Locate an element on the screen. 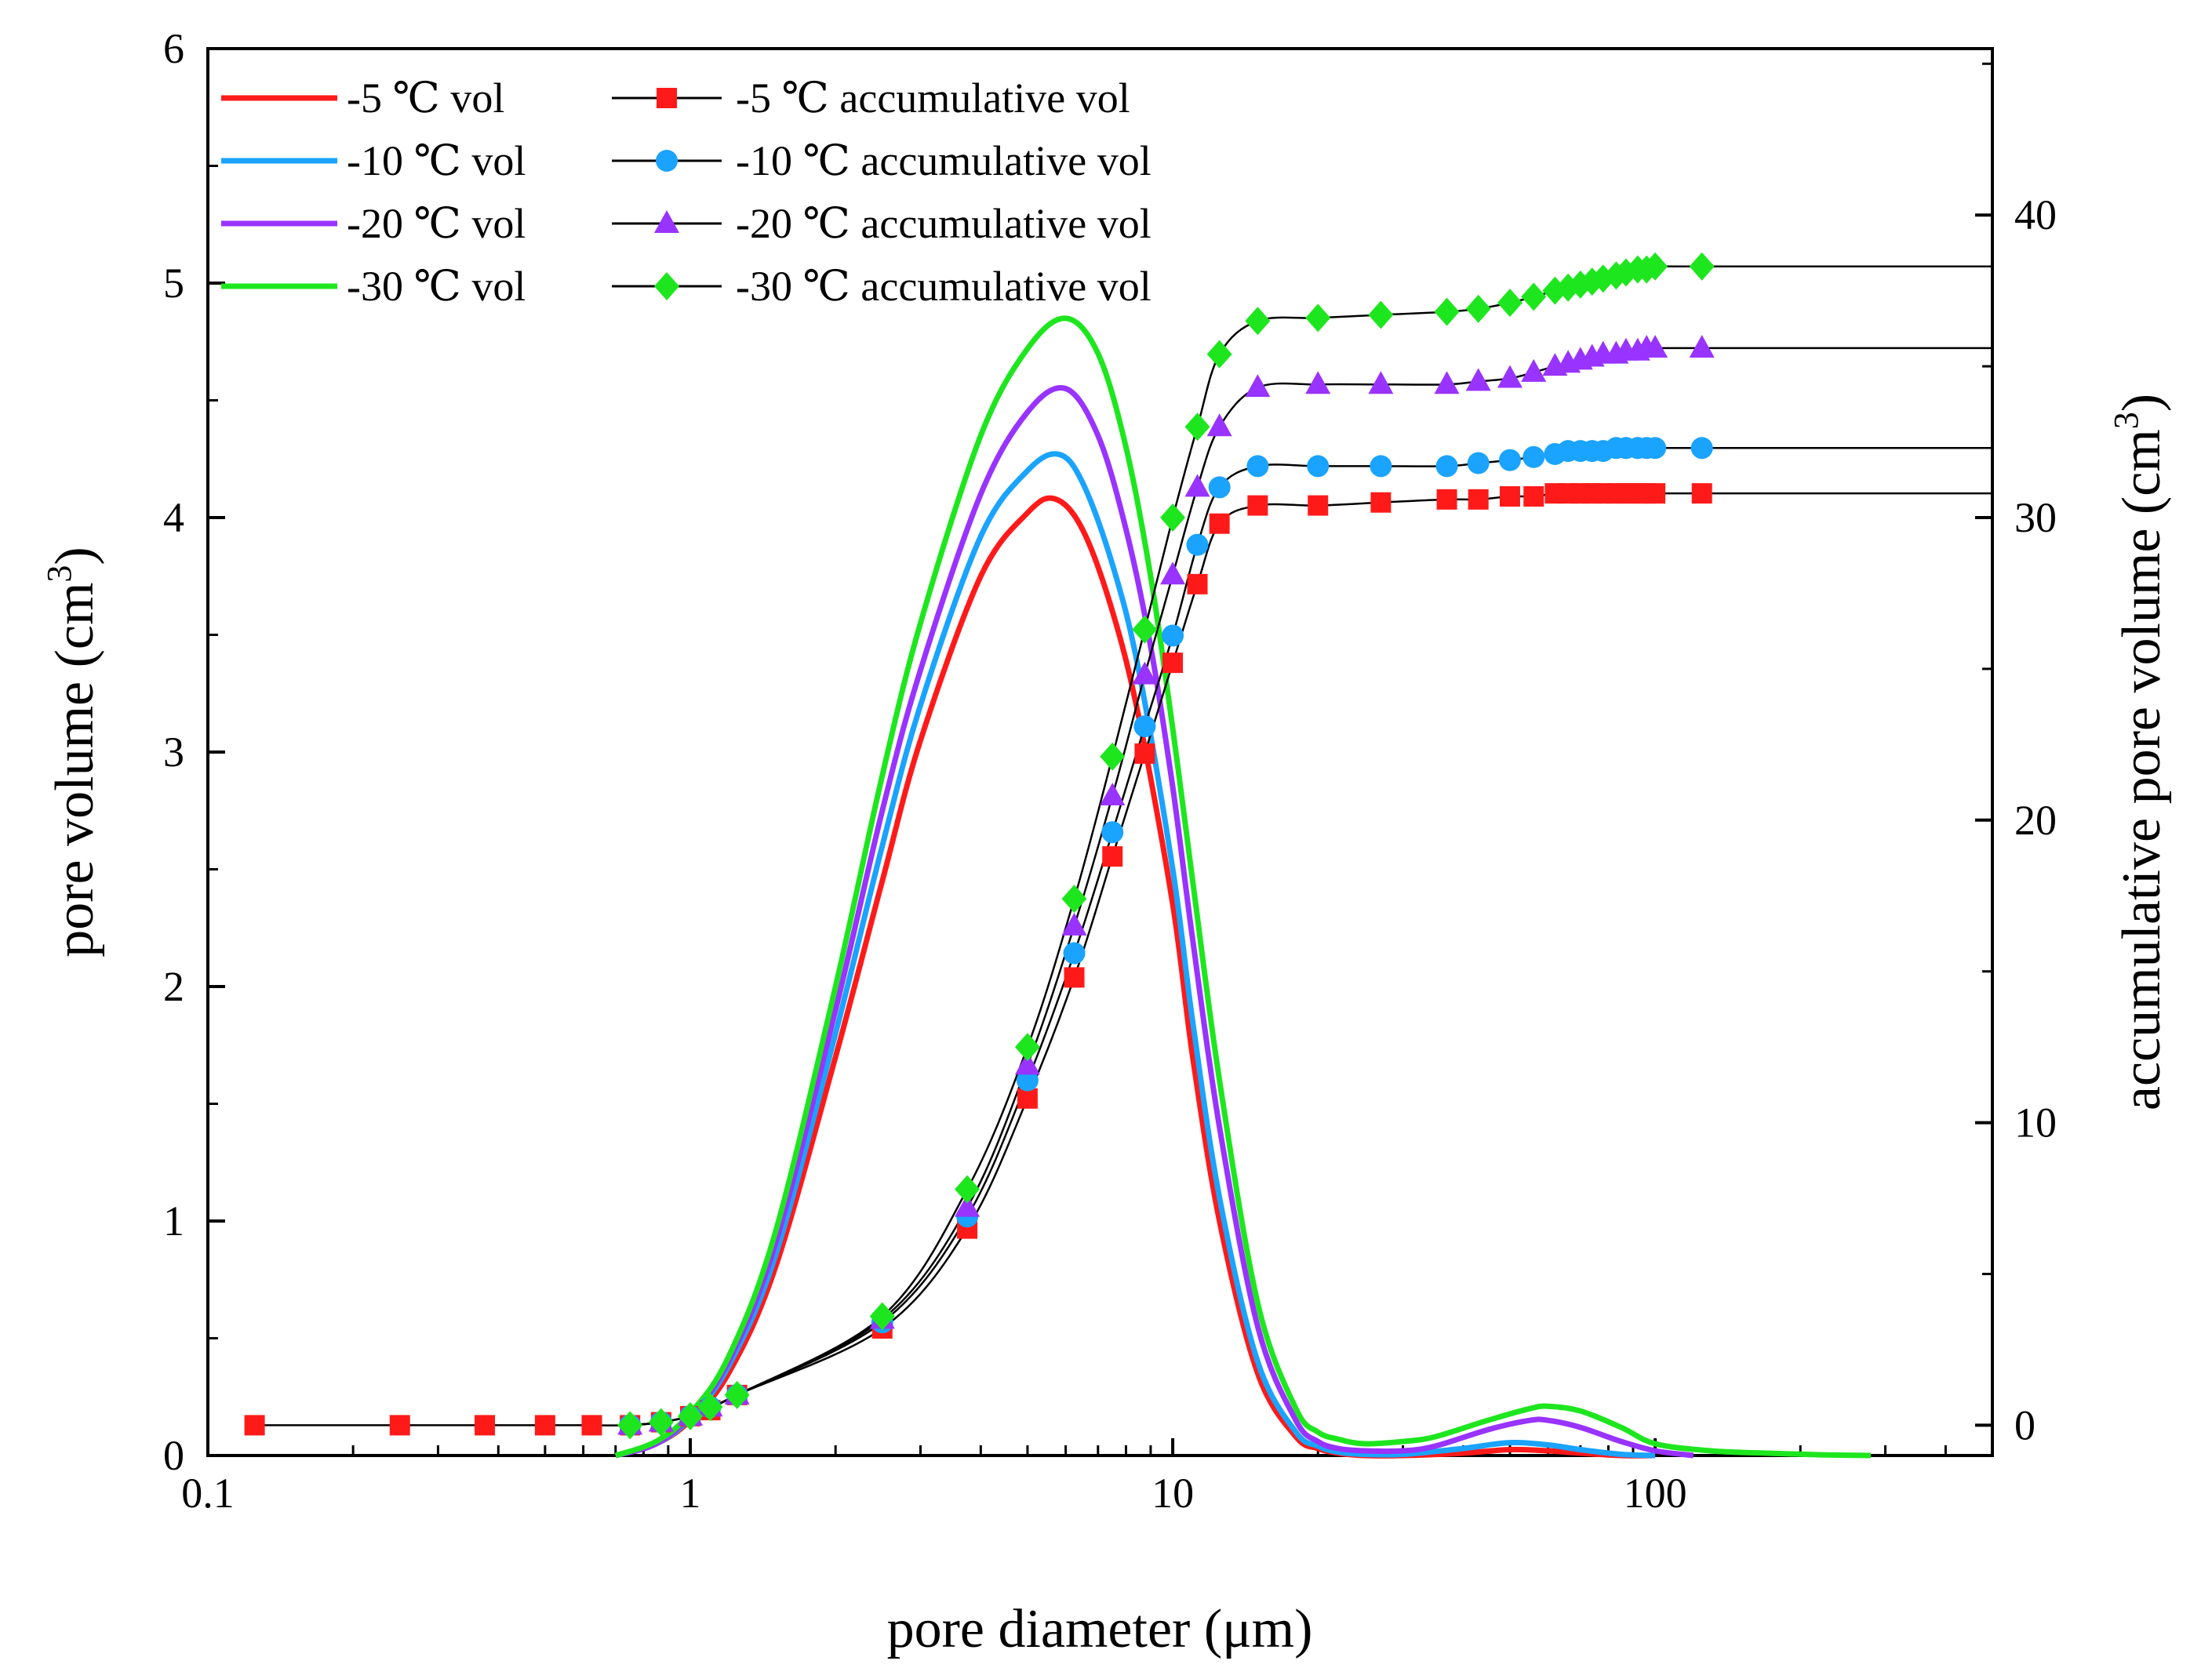 The image size is (2212, 1679). y2-axis-title: accumulative pore volume (cm3) is located at coordinates (2140, 752).